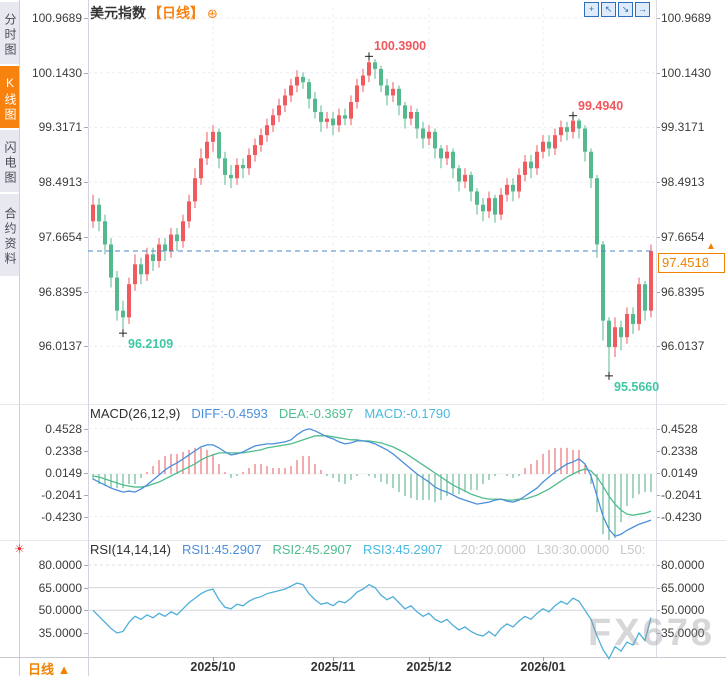 Image resolution: width=726 pixels, height=676 pixels. What do you see at coordinates (176, 13) in the screenshot?
I see `period-tag: 【日线】` at bounding box center [176, 13].